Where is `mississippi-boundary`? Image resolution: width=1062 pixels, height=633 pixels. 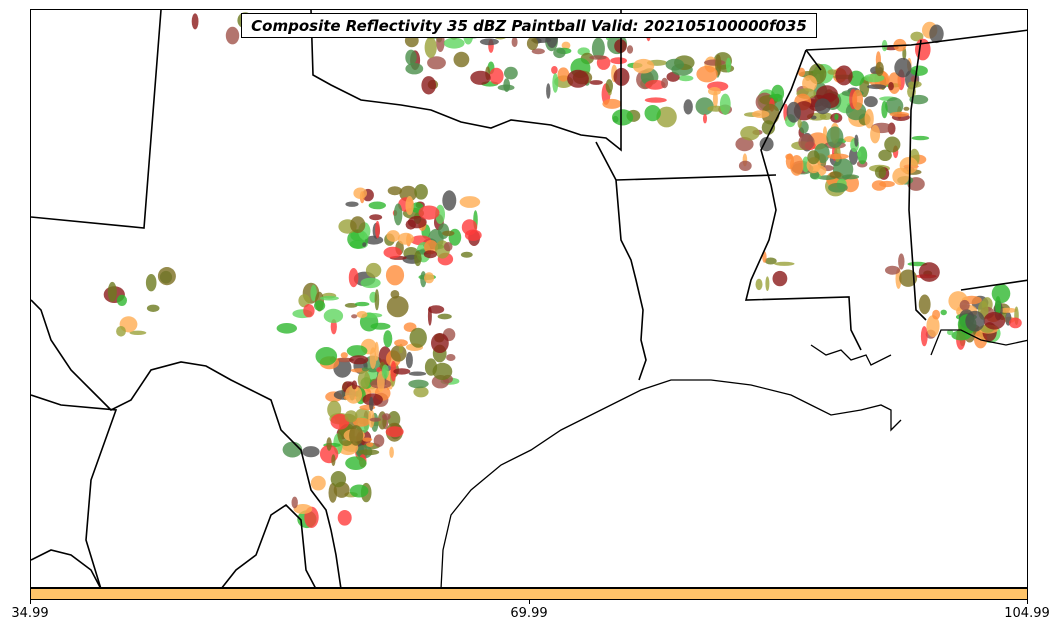 mississippi-boundary is located at coordinates (803, 200).